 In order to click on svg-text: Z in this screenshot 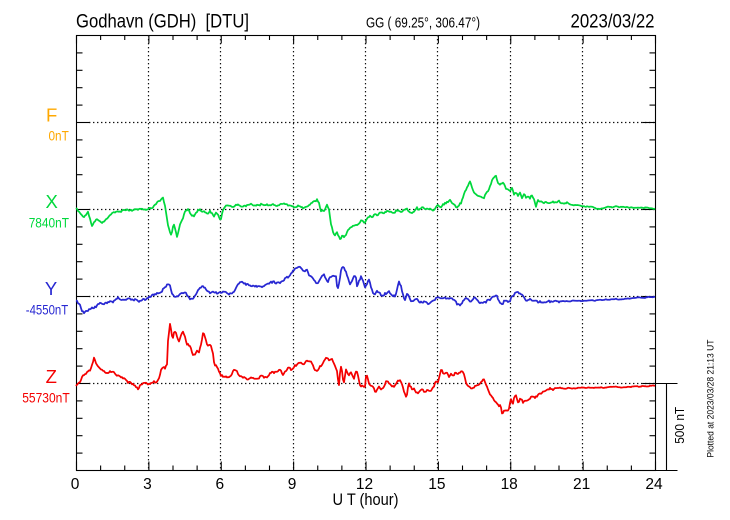, I will do `click(51, 376)`.